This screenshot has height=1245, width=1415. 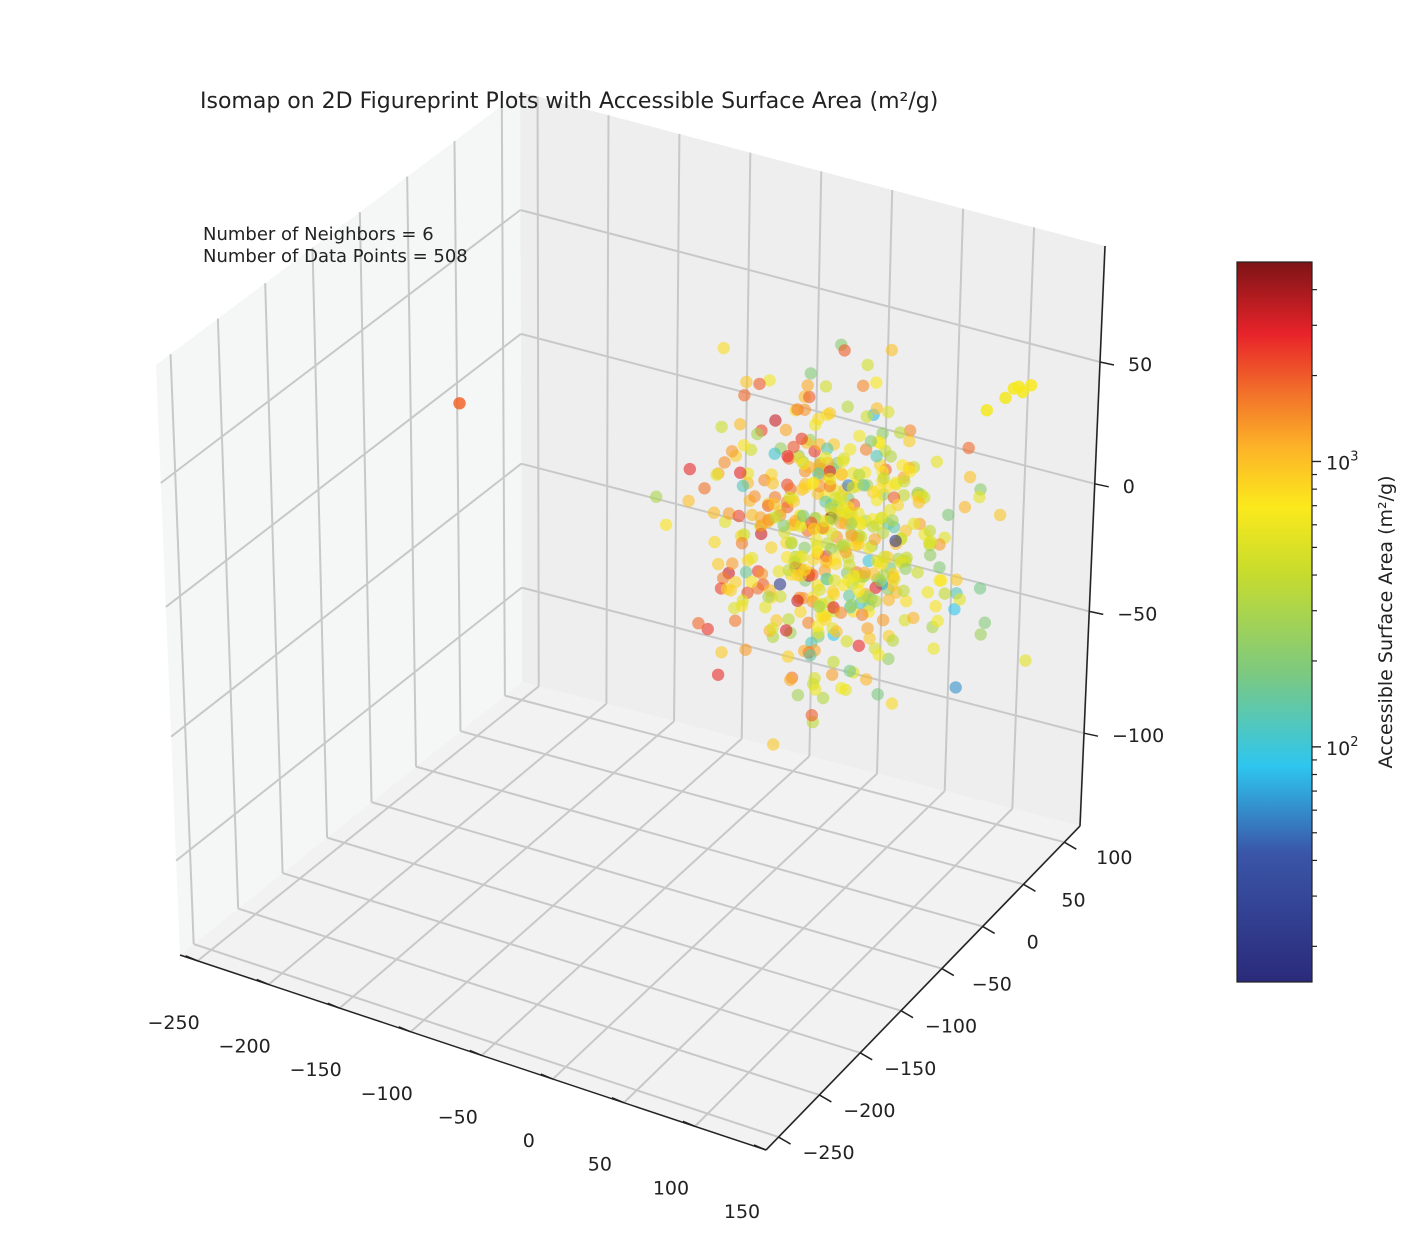 I want to click on z-tick-mark, so click(x=1107, y=363).